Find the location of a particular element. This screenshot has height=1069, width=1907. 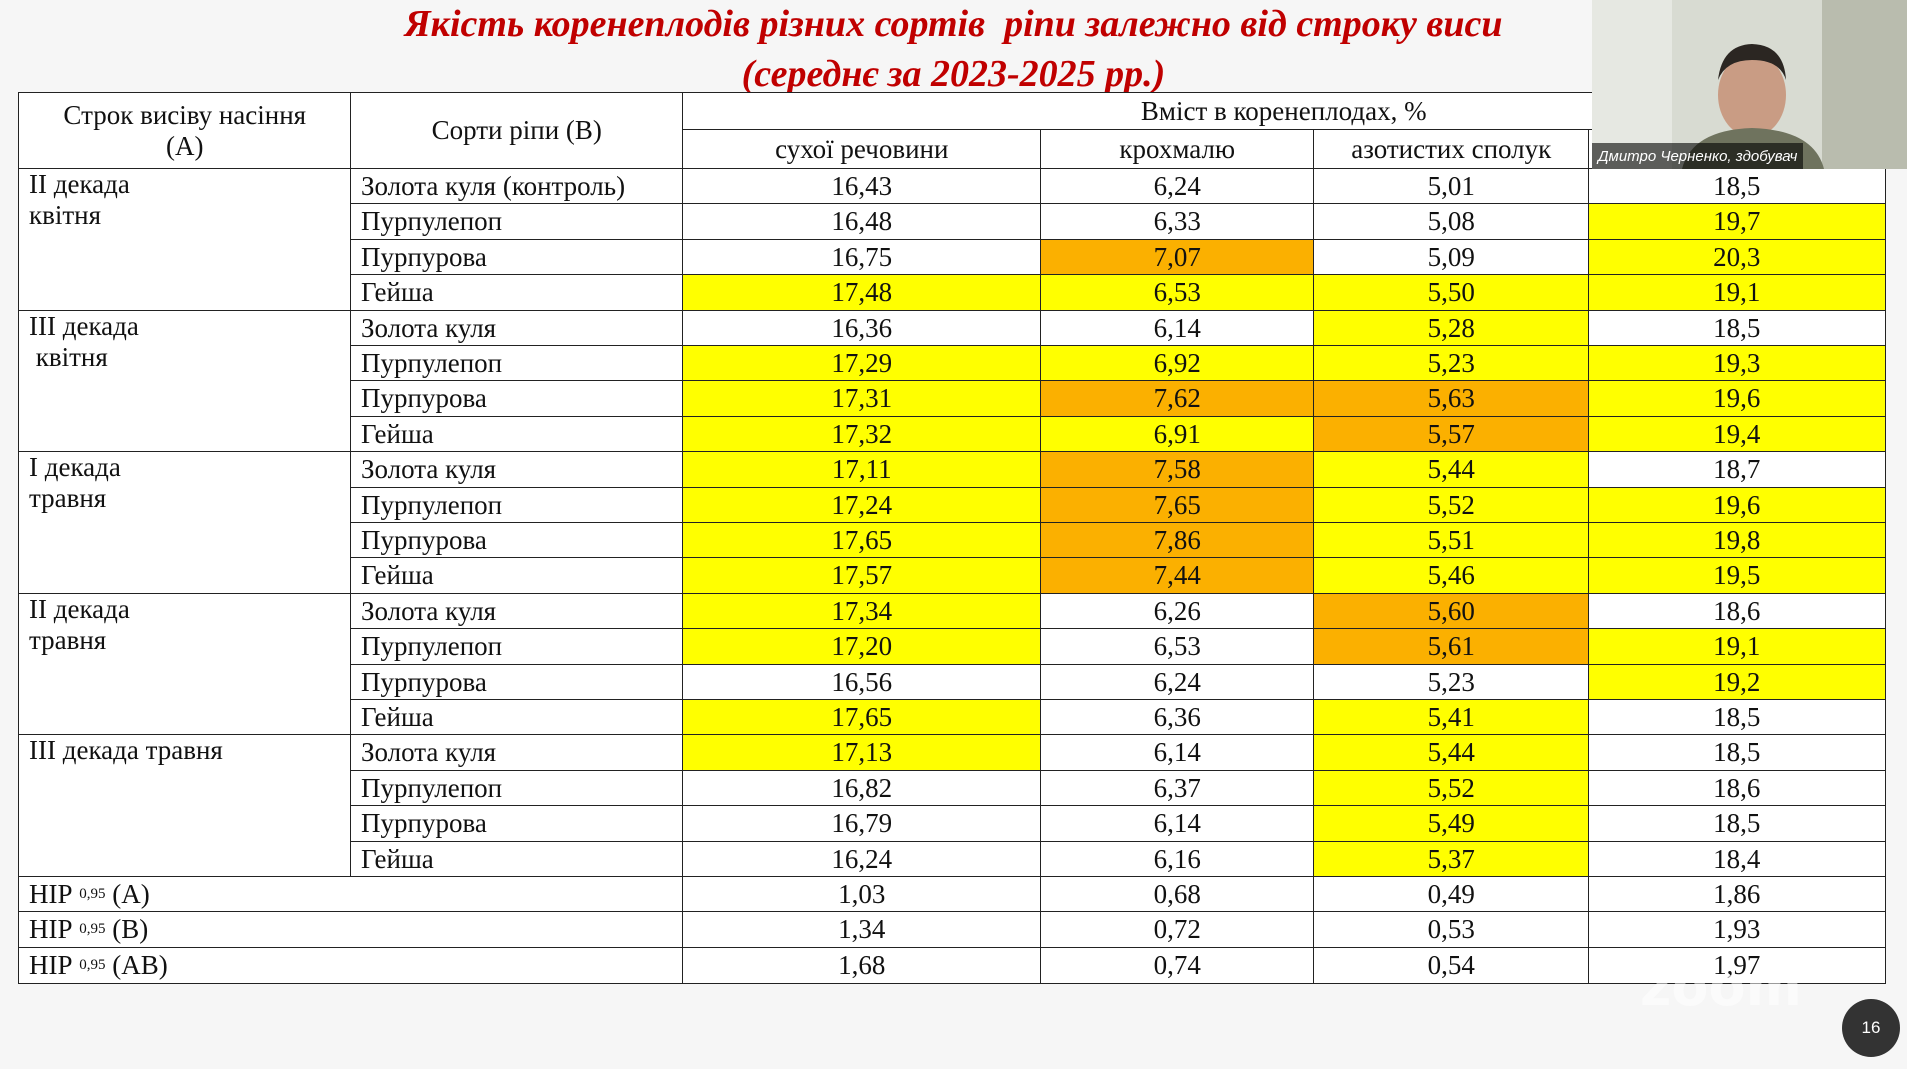

nir-label: НІР 0,95 (АВ) is located at coordinates (351, 965).